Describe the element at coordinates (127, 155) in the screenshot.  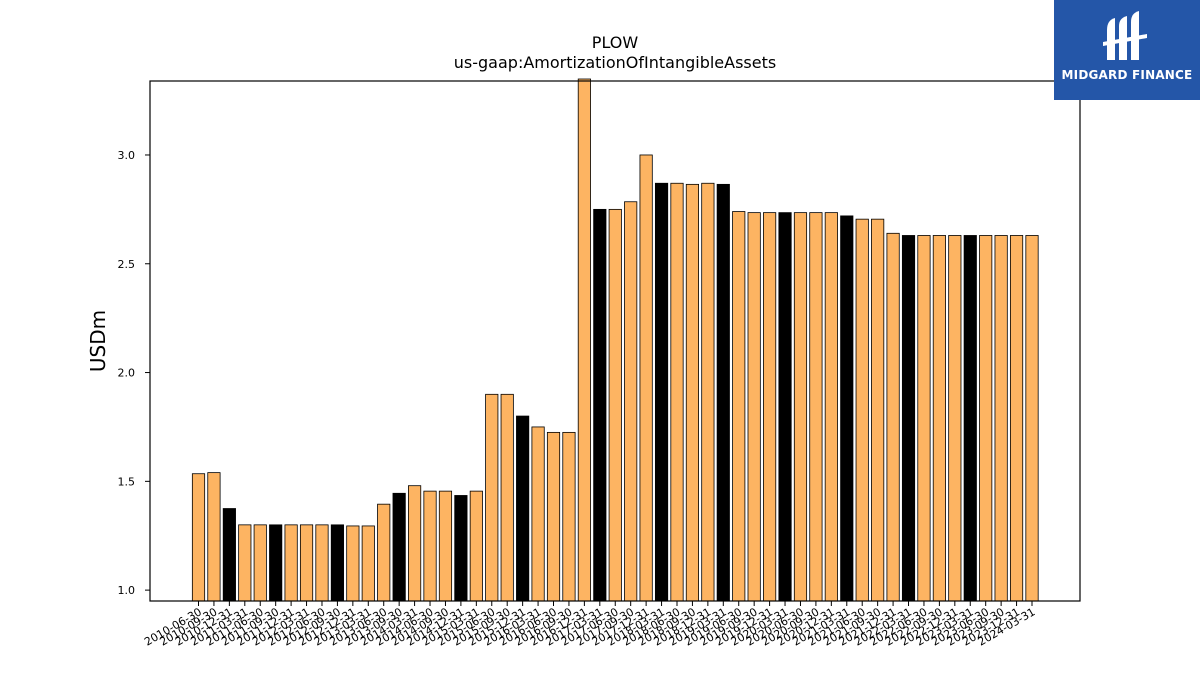
I see `y-tick-label: 3.0` at that location.